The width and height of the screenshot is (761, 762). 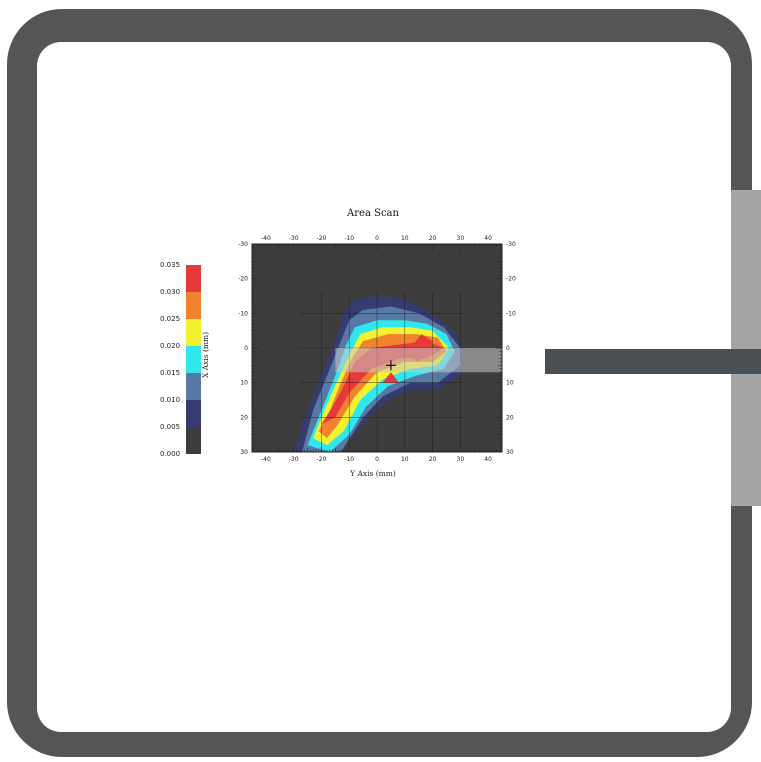 I want to click on probe-mount, so click(x=746, y=348).